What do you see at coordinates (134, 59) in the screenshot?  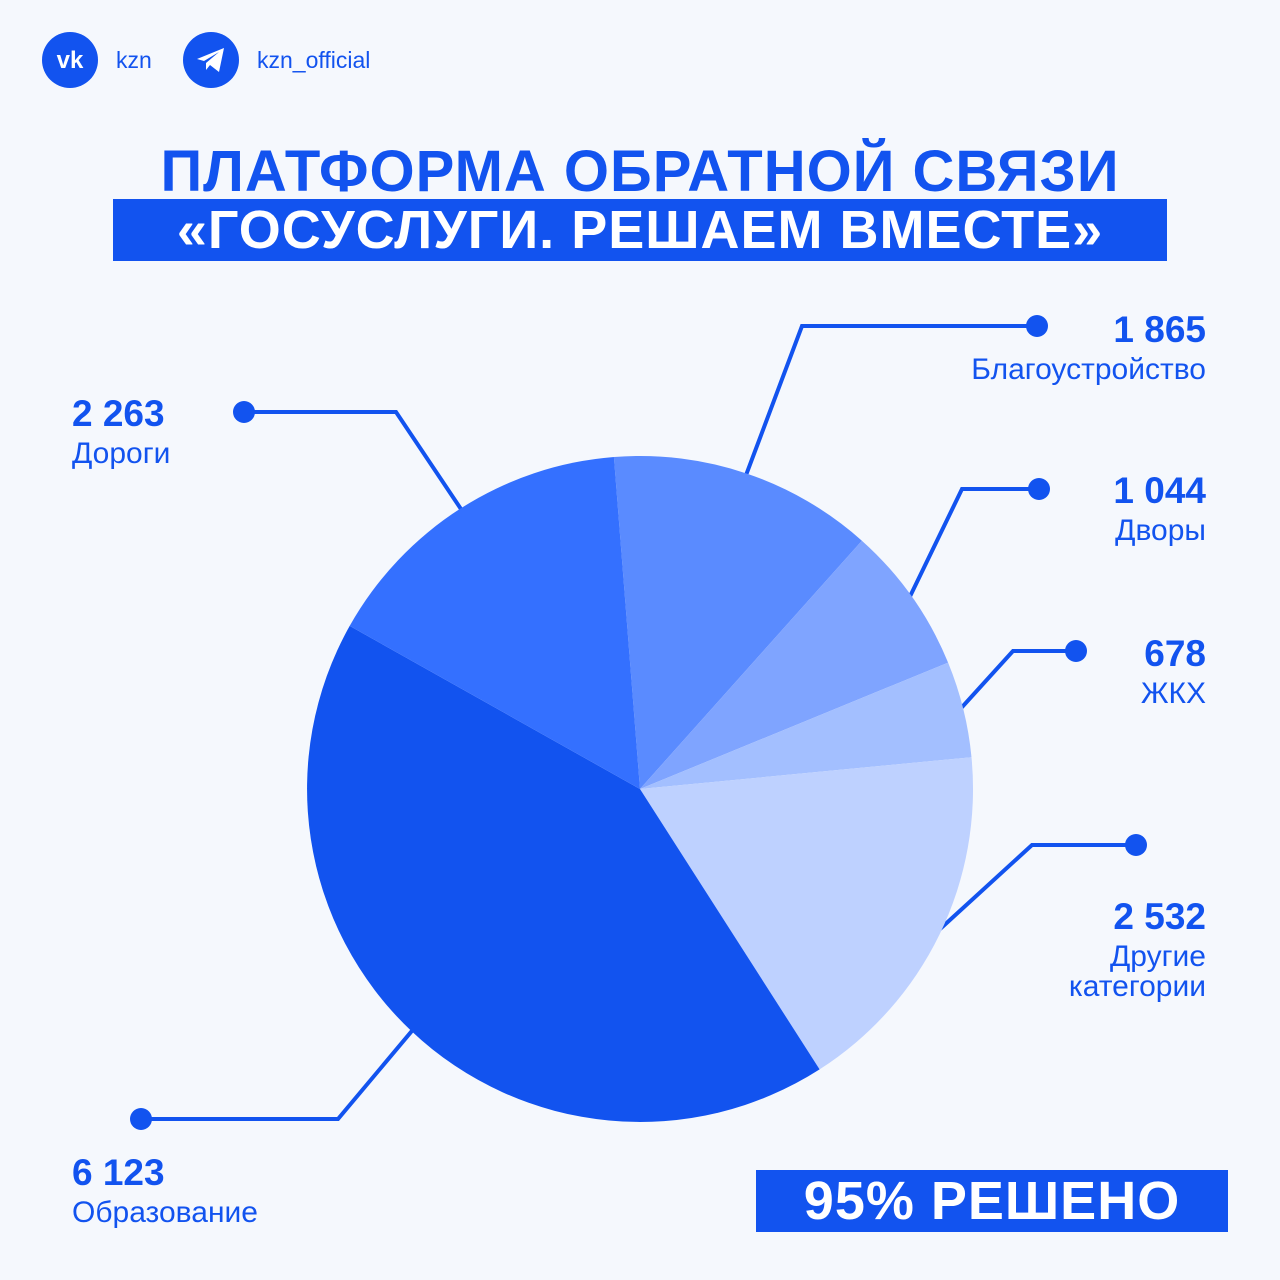 I see `vk-handle: kzn` at bounding box center [134, 59].